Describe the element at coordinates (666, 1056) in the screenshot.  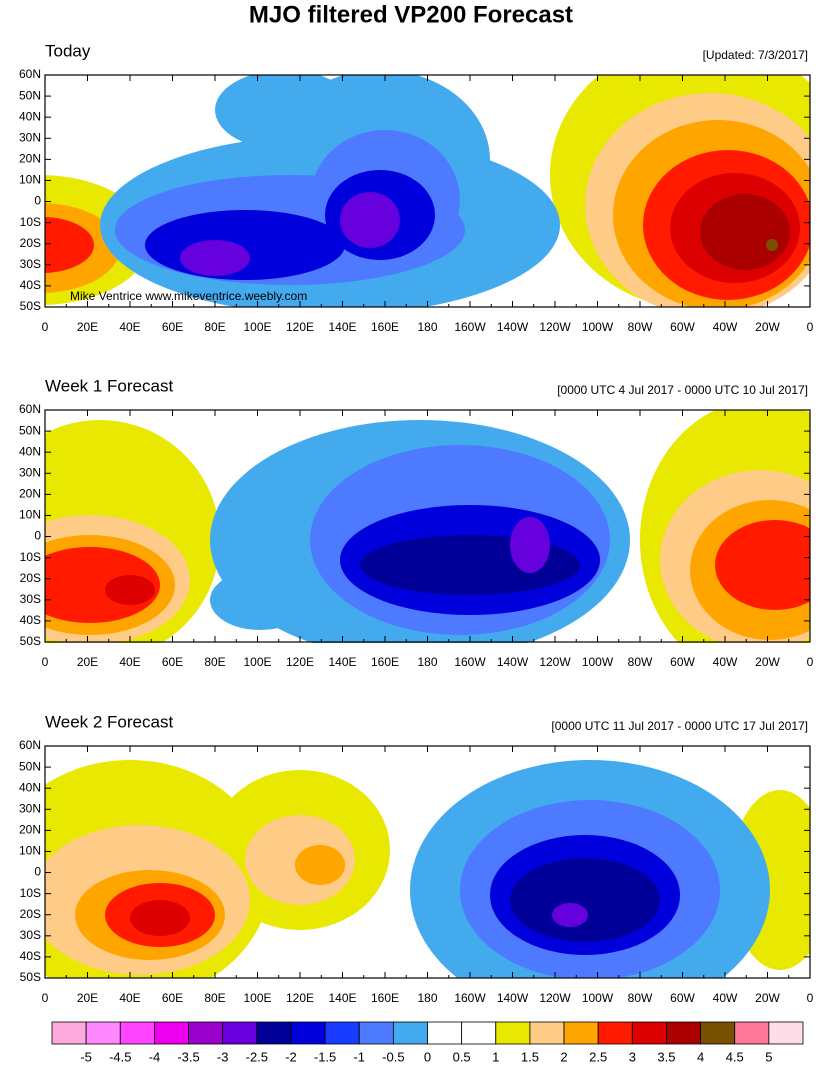
I see `colorbar-label: 3.5` at that location.